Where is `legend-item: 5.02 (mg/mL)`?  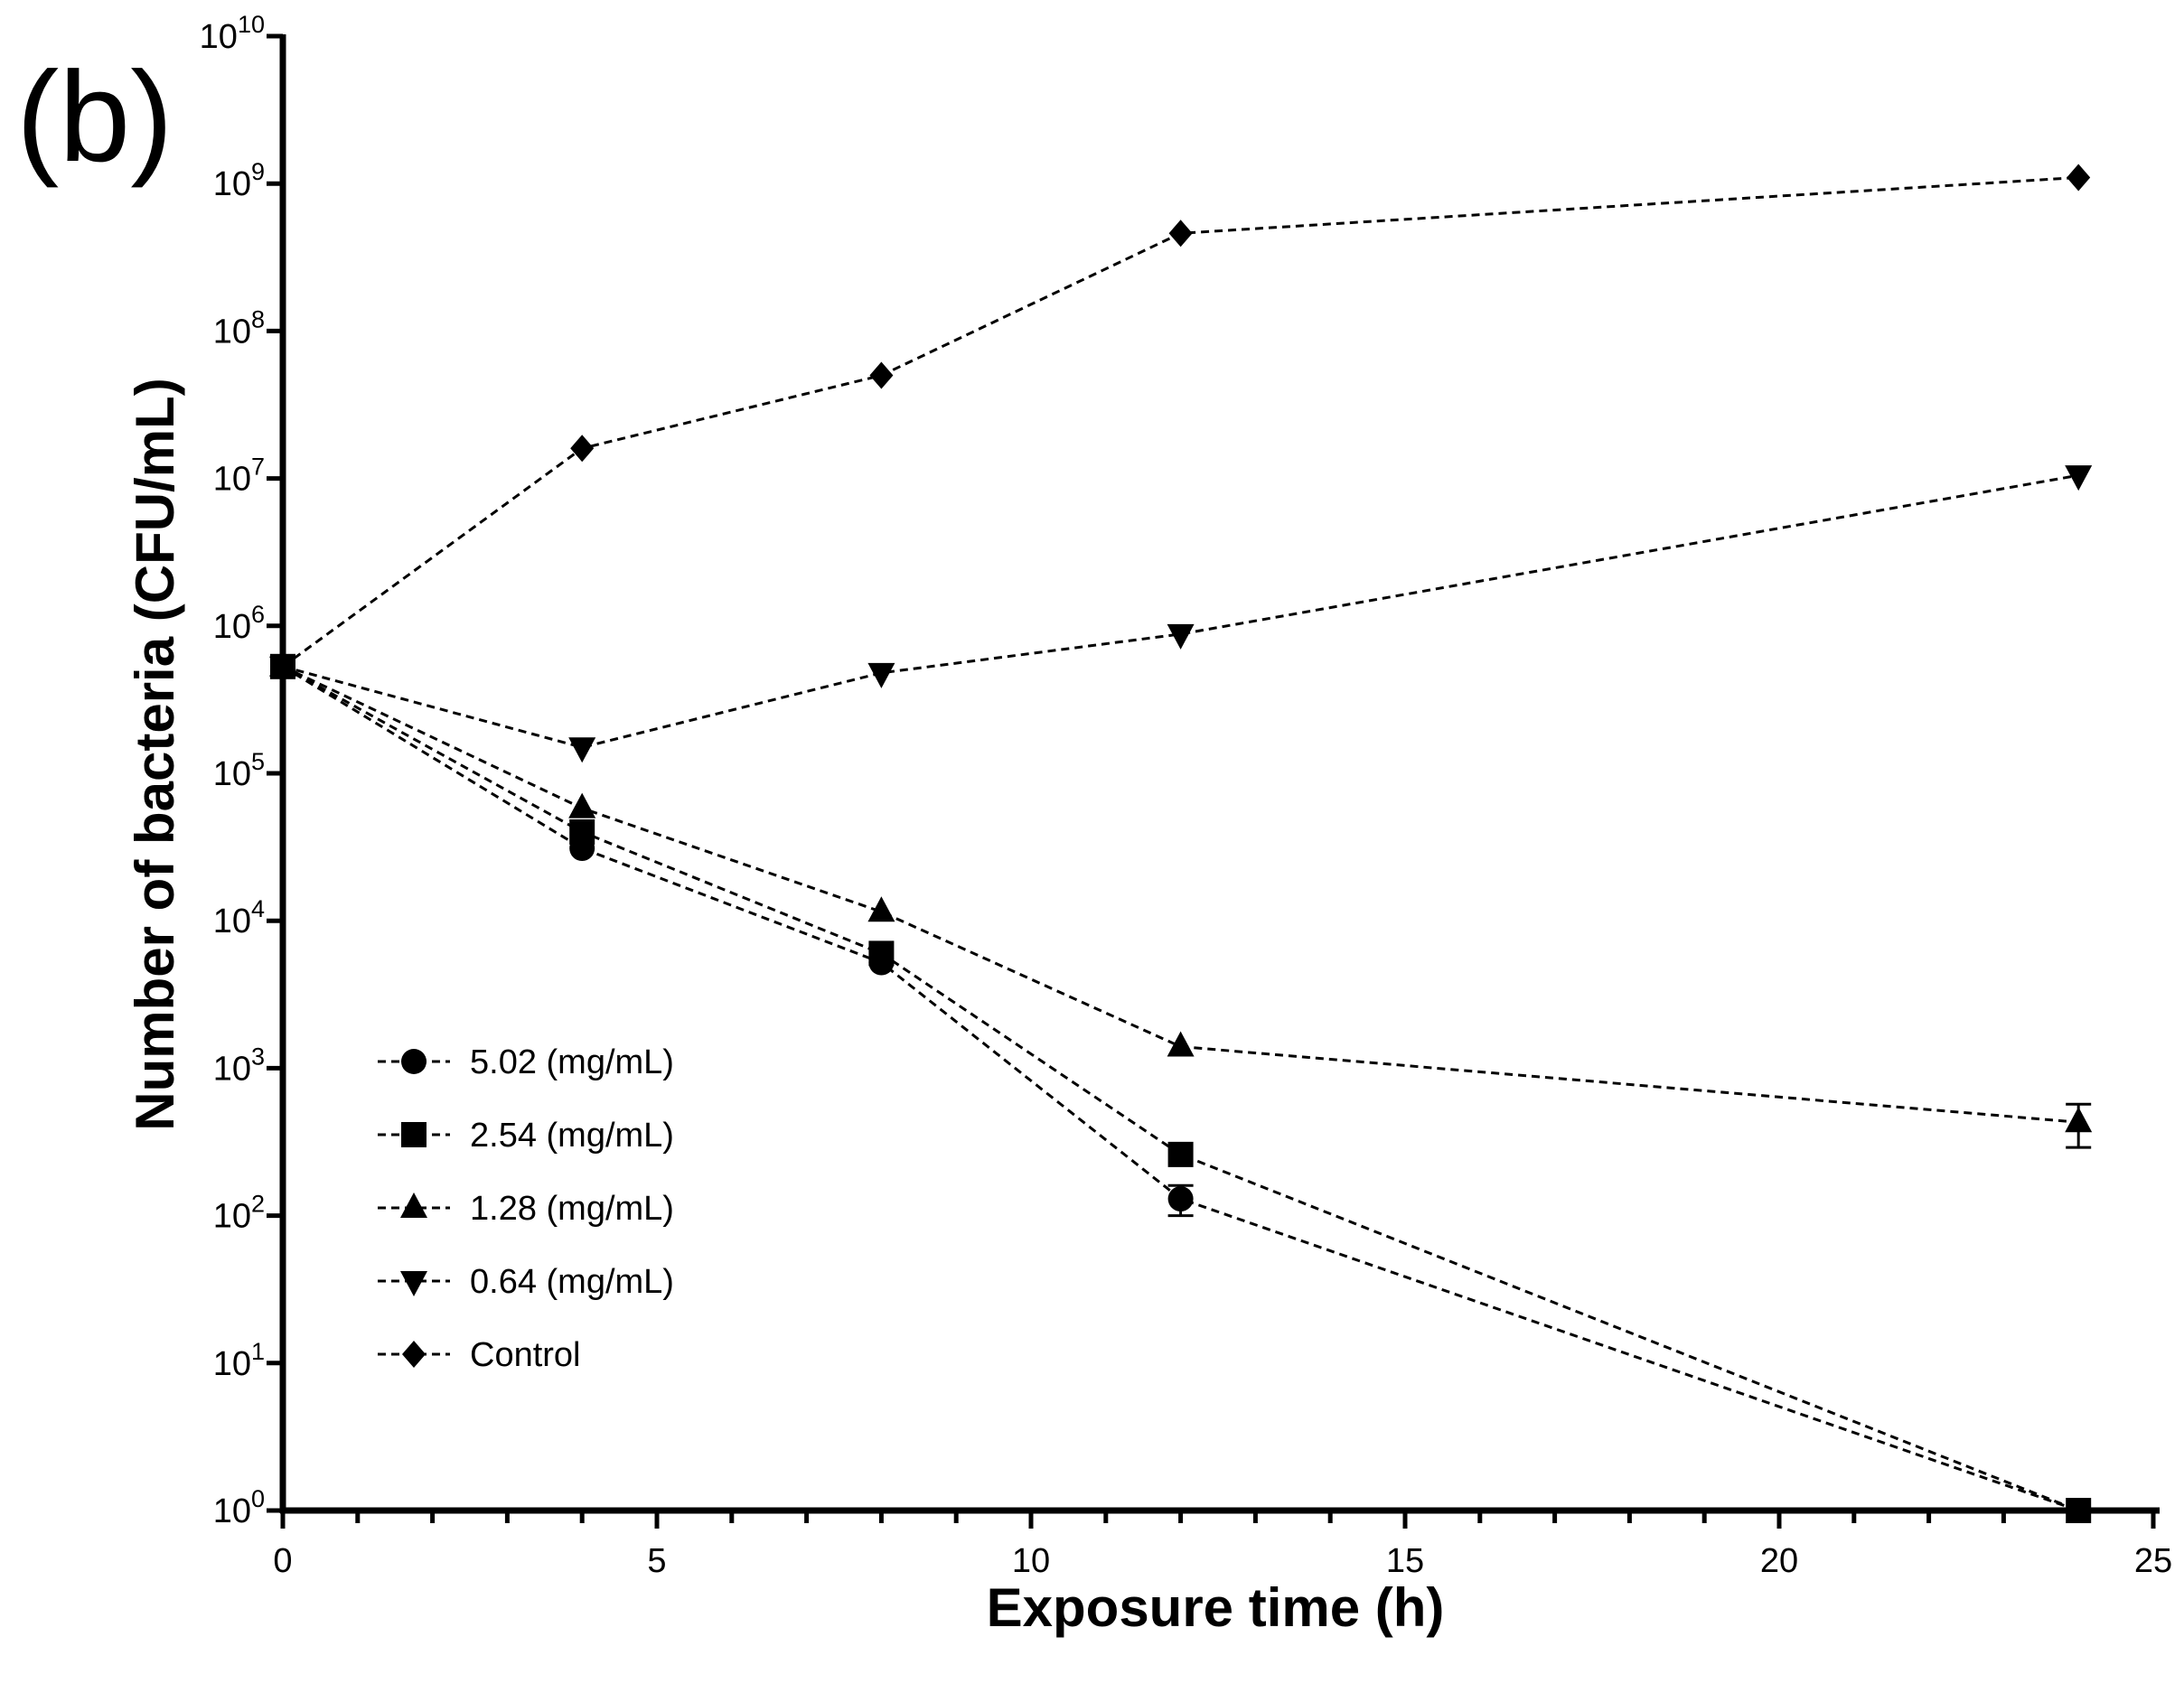
legend-item: 5.02 (mg/mL) is located at coordinates (526, 1062).